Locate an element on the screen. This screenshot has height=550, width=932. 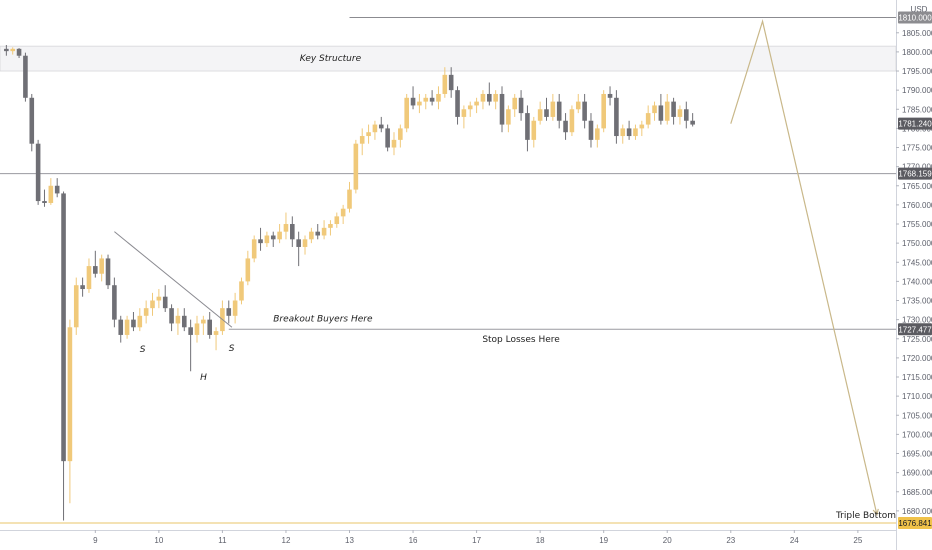
price-tick-label: 1715.000 is located at coordinates (917, 377).